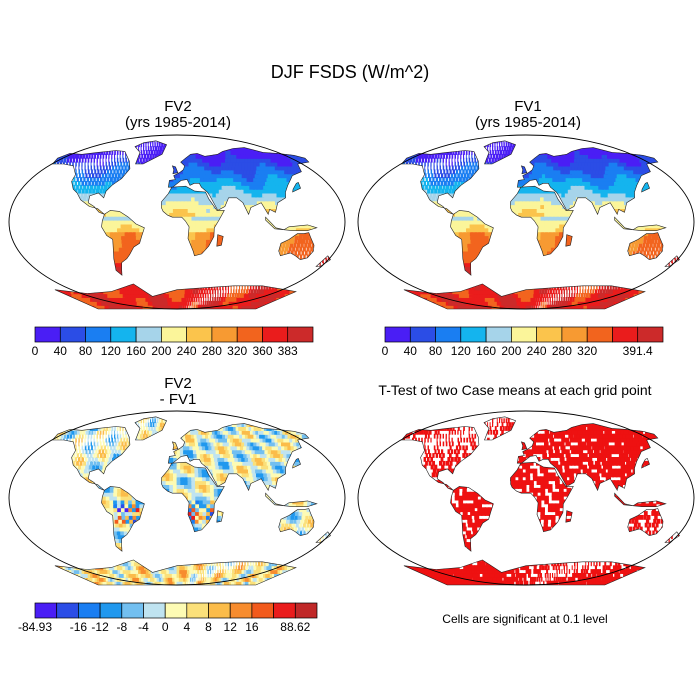 Image resolution: width=700 pixels, height=700 pixels. Describe the element at coordinates (638, 351) in the screenshot. I see `colorbar-tick-label: 391.4` at that location.